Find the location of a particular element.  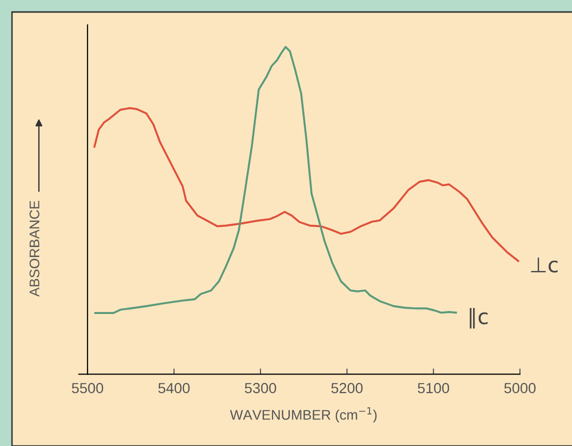

x-tick-label: 5500 is located at coordinates (88, 388).